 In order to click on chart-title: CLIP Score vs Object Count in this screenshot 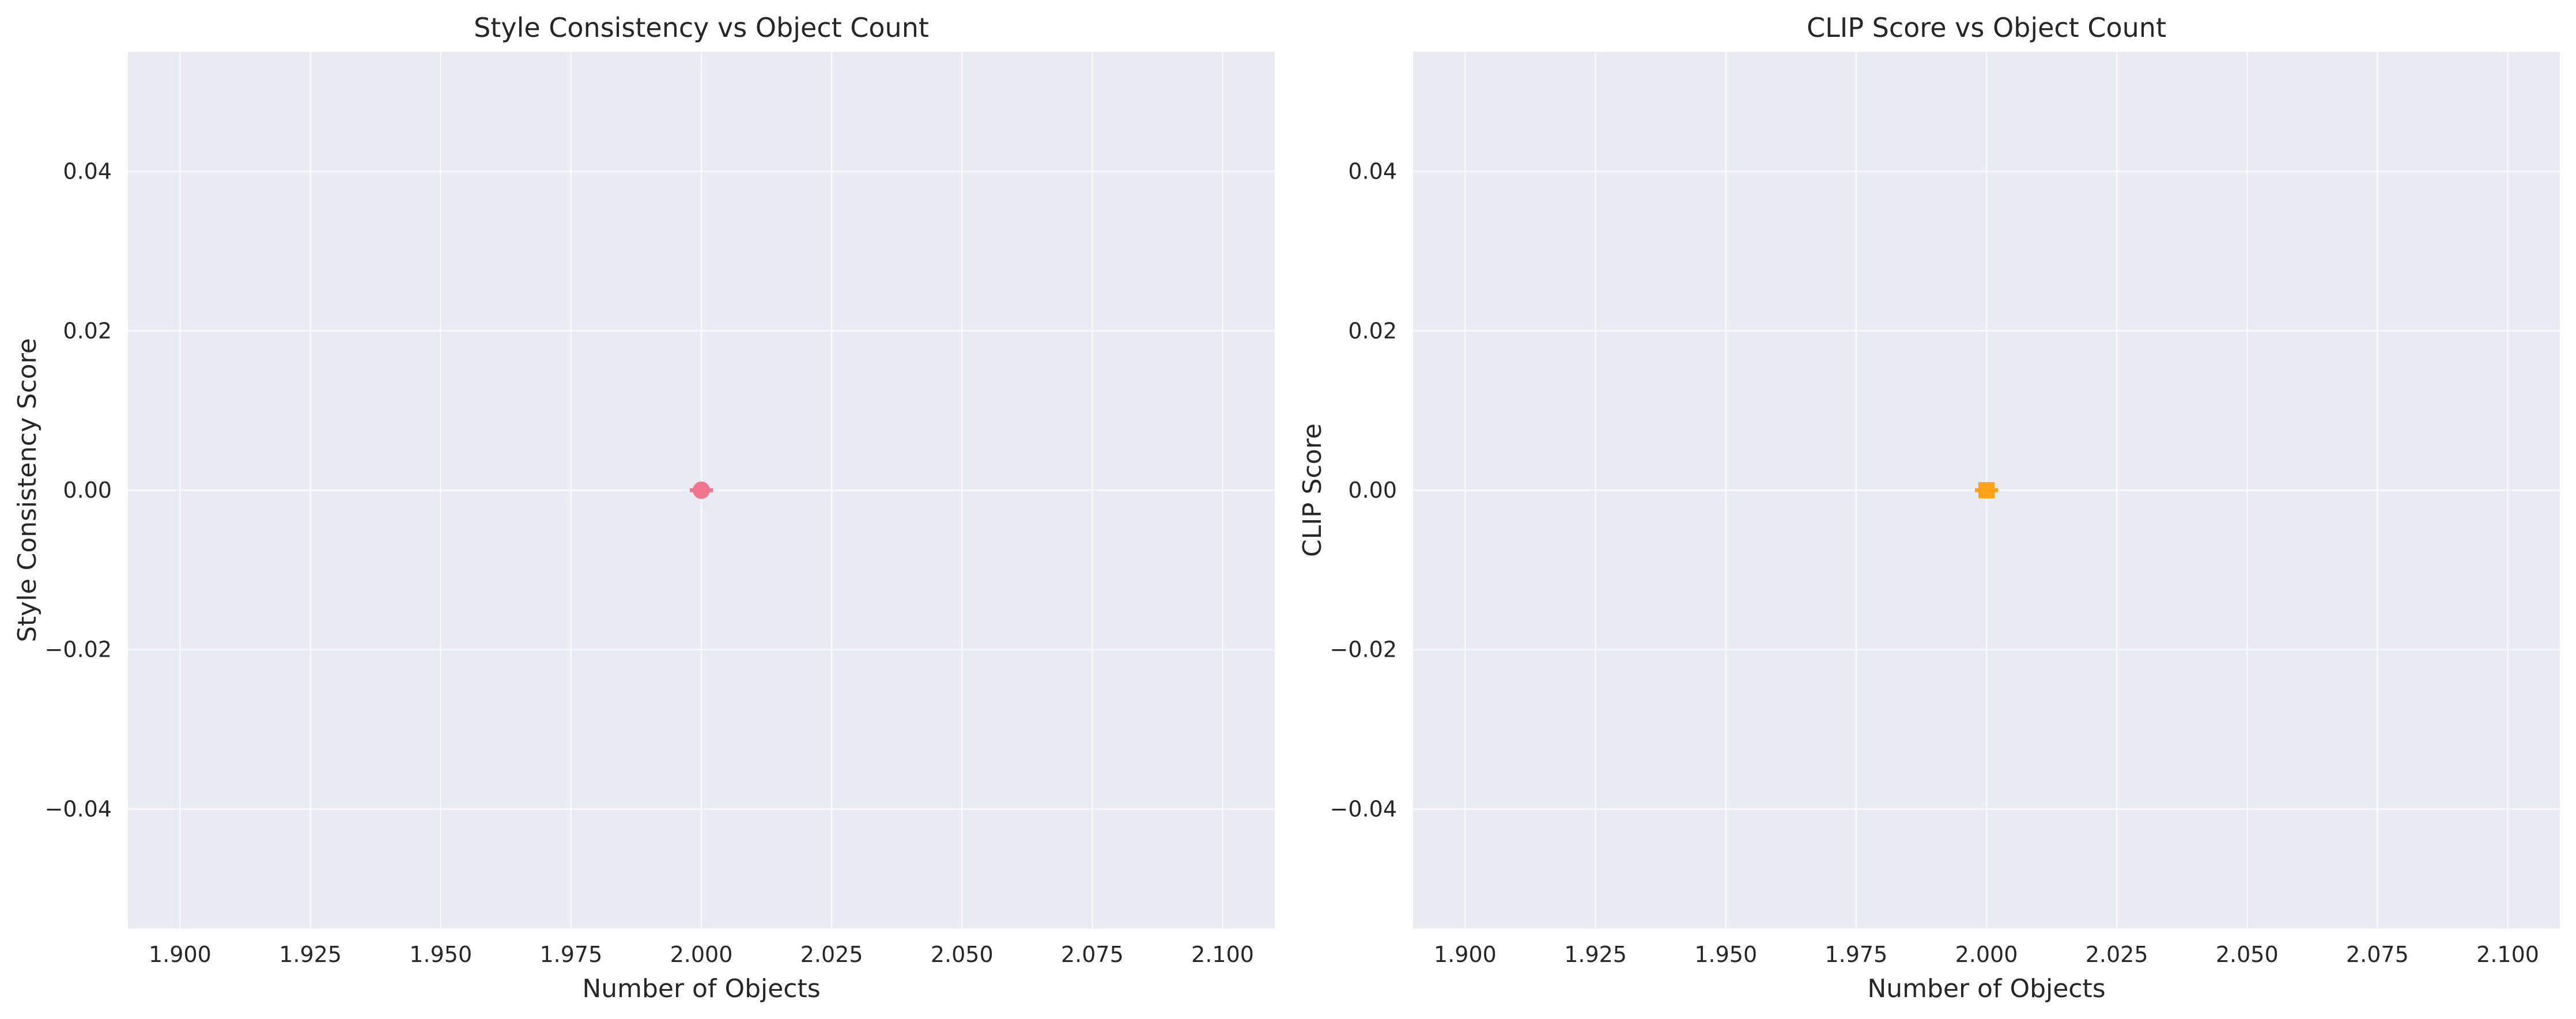, I will do `click(1986, 27)`.